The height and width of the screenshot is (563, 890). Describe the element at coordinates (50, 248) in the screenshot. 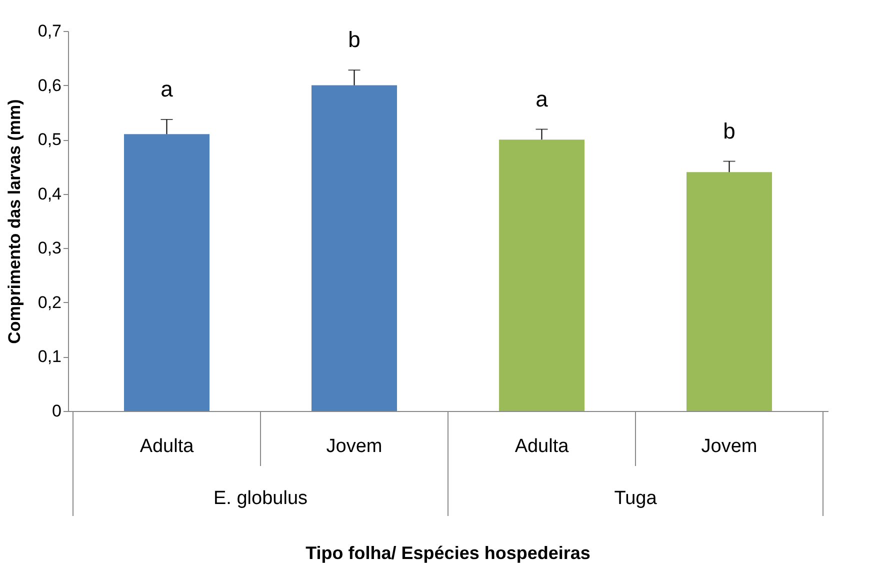

I see `y-tick-label: 0,3` at that location.